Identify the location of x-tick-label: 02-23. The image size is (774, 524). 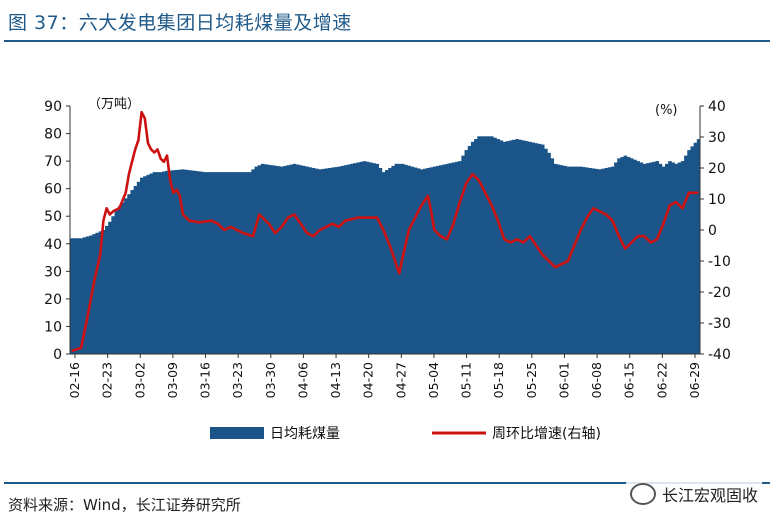
(107, 380).